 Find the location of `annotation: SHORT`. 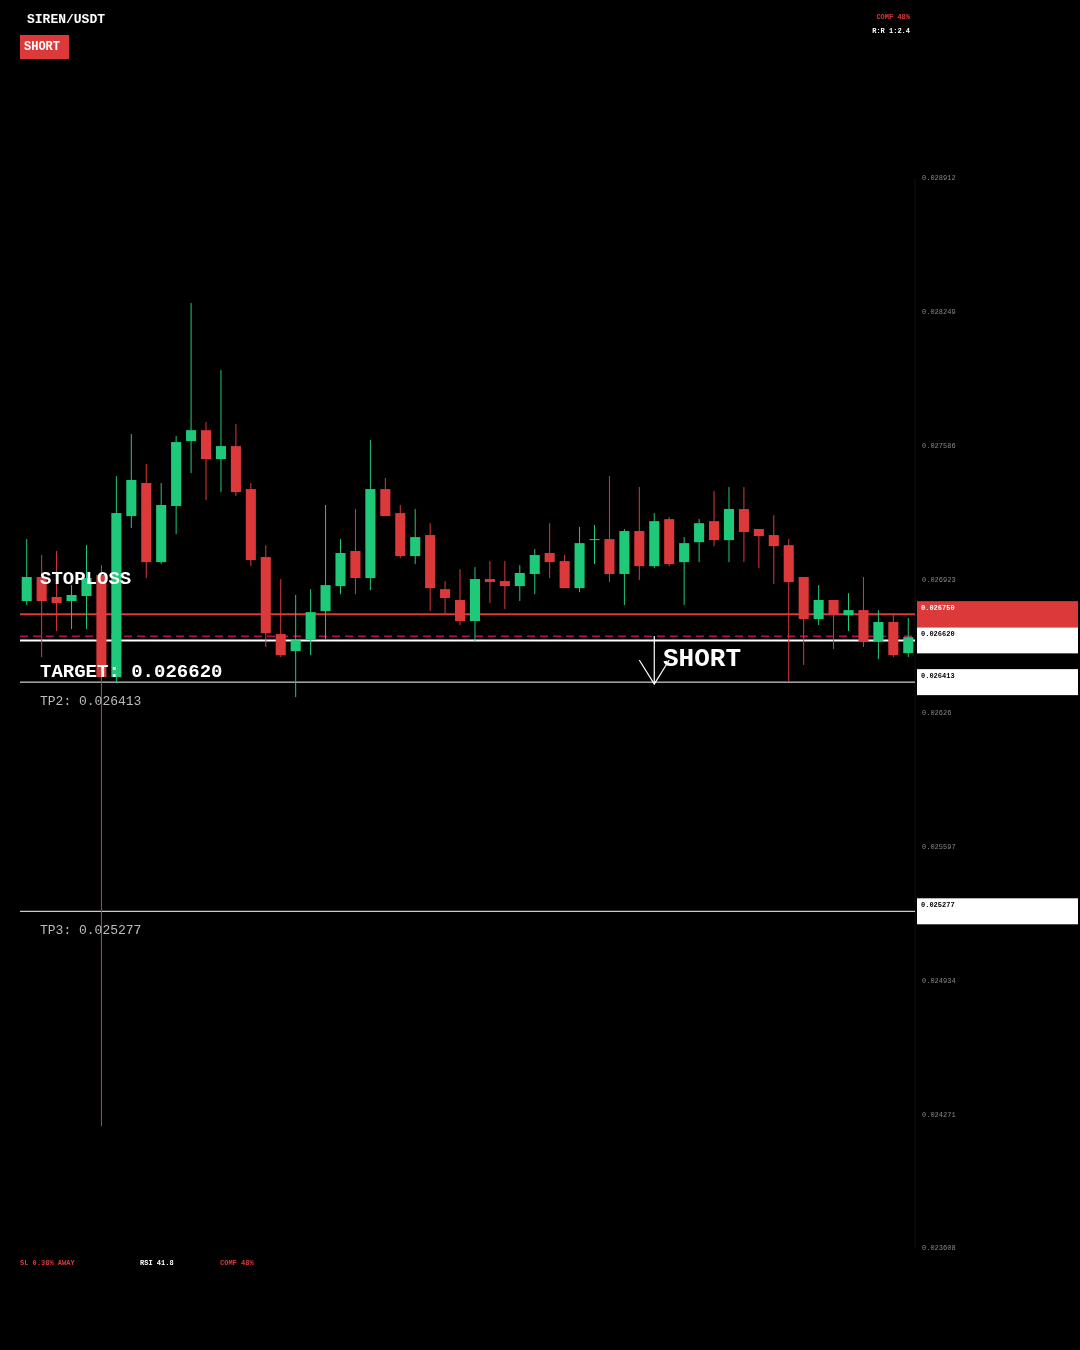

annotation: SHORT is located at coordinates (702, 659).